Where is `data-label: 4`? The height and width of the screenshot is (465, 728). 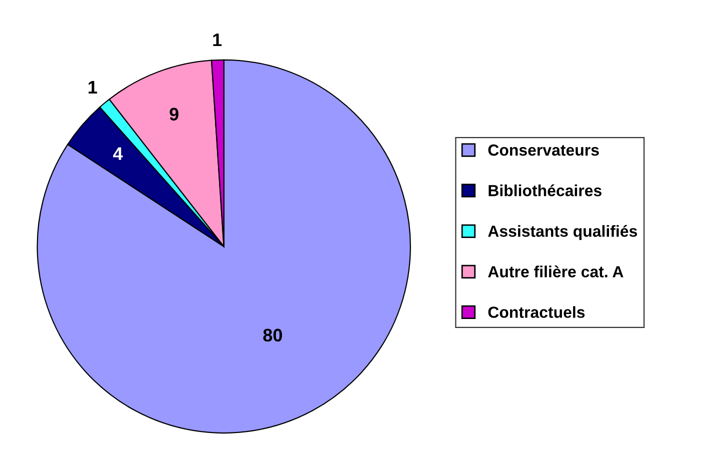
data-label: 4 is located at coordinates (118, 153).